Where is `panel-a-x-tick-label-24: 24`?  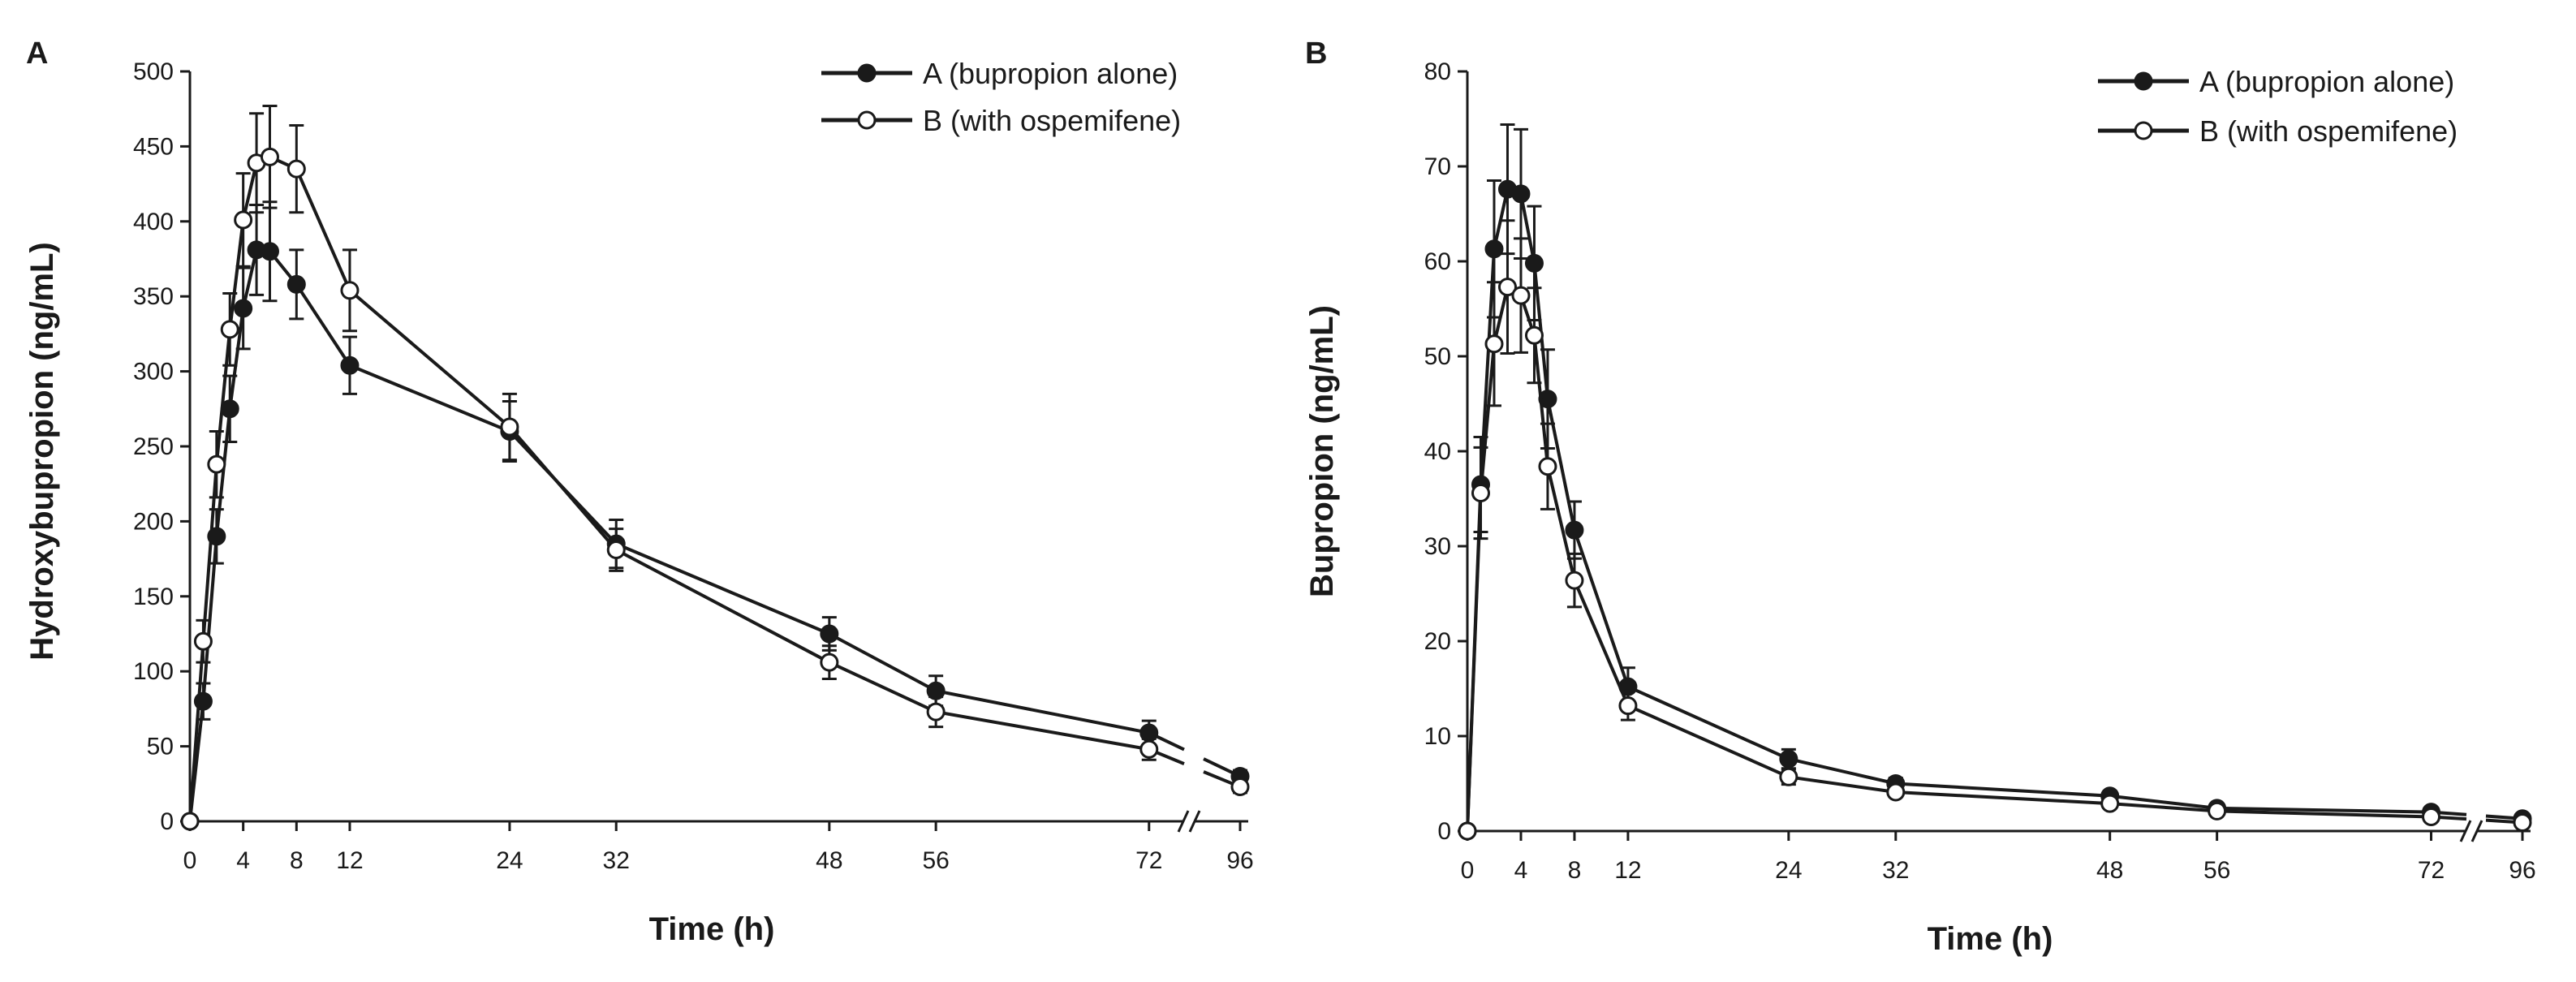 panel-a-x-tick-label-24: 24 is located at coordinates (510, 861).